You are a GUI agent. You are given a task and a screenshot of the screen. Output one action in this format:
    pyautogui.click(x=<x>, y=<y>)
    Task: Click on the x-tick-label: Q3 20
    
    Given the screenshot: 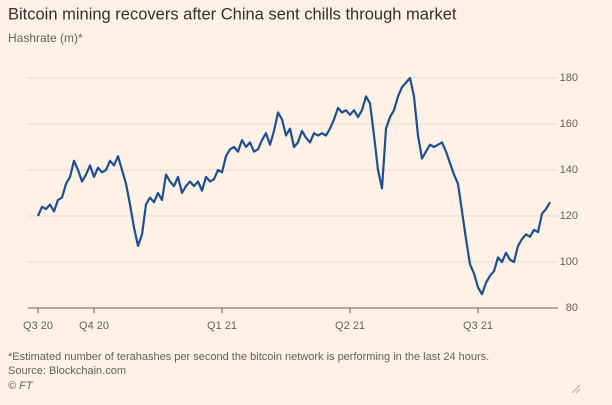 What is the action you would take?
    pyautogui.click(x=38, y=326)
    